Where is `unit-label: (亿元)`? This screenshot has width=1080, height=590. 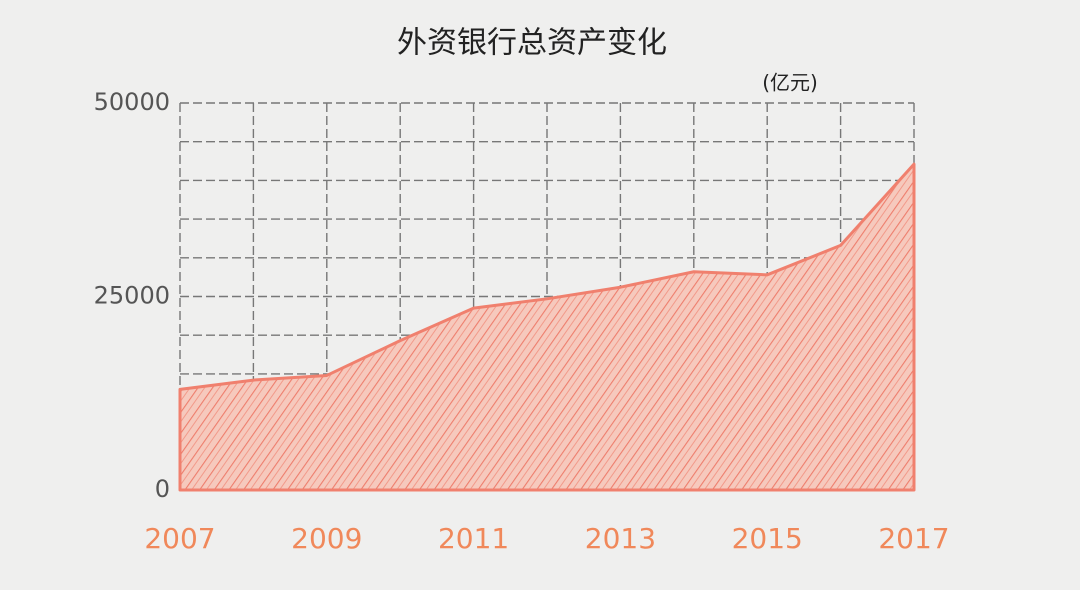 unit-label: (亿元) is located at coordinates (790, 83).